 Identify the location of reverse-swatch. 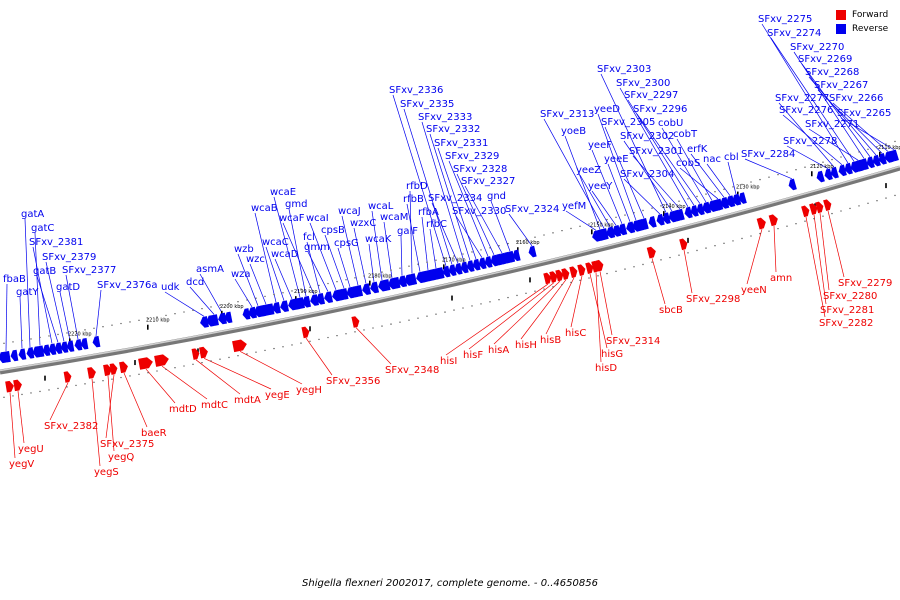
(841, 29).